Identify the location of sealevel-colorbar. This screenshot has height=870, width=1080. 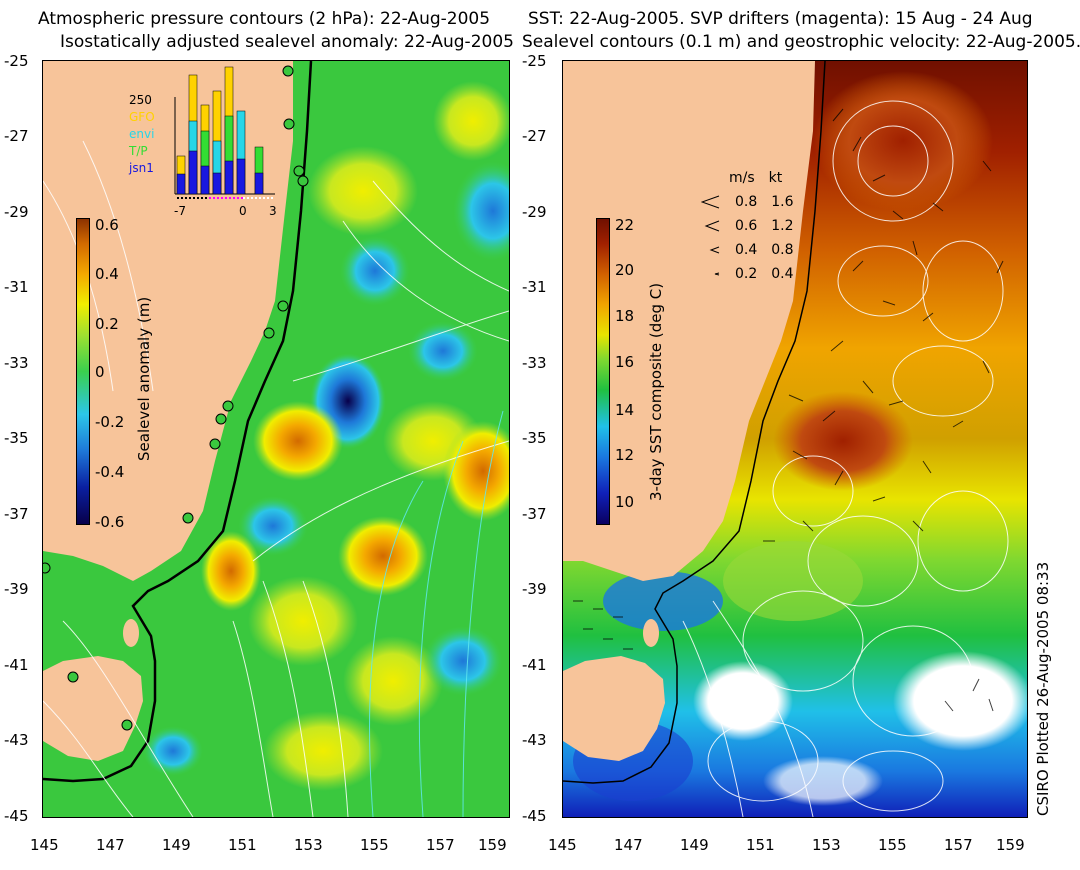
(83, 371).